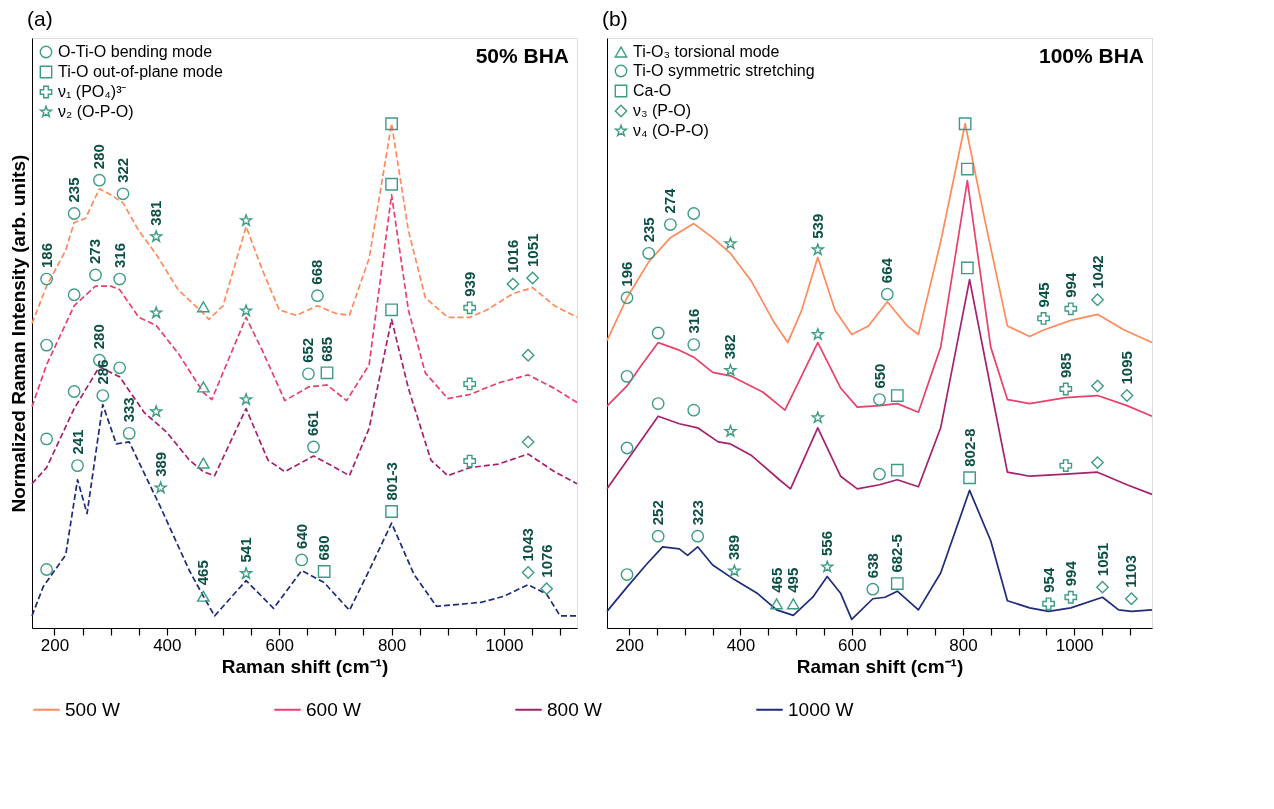 The height and width of the screenshot is (809, 1274). I want to click on x-axis-title: Raman shift (cm⁻¹), so click(305, 666).